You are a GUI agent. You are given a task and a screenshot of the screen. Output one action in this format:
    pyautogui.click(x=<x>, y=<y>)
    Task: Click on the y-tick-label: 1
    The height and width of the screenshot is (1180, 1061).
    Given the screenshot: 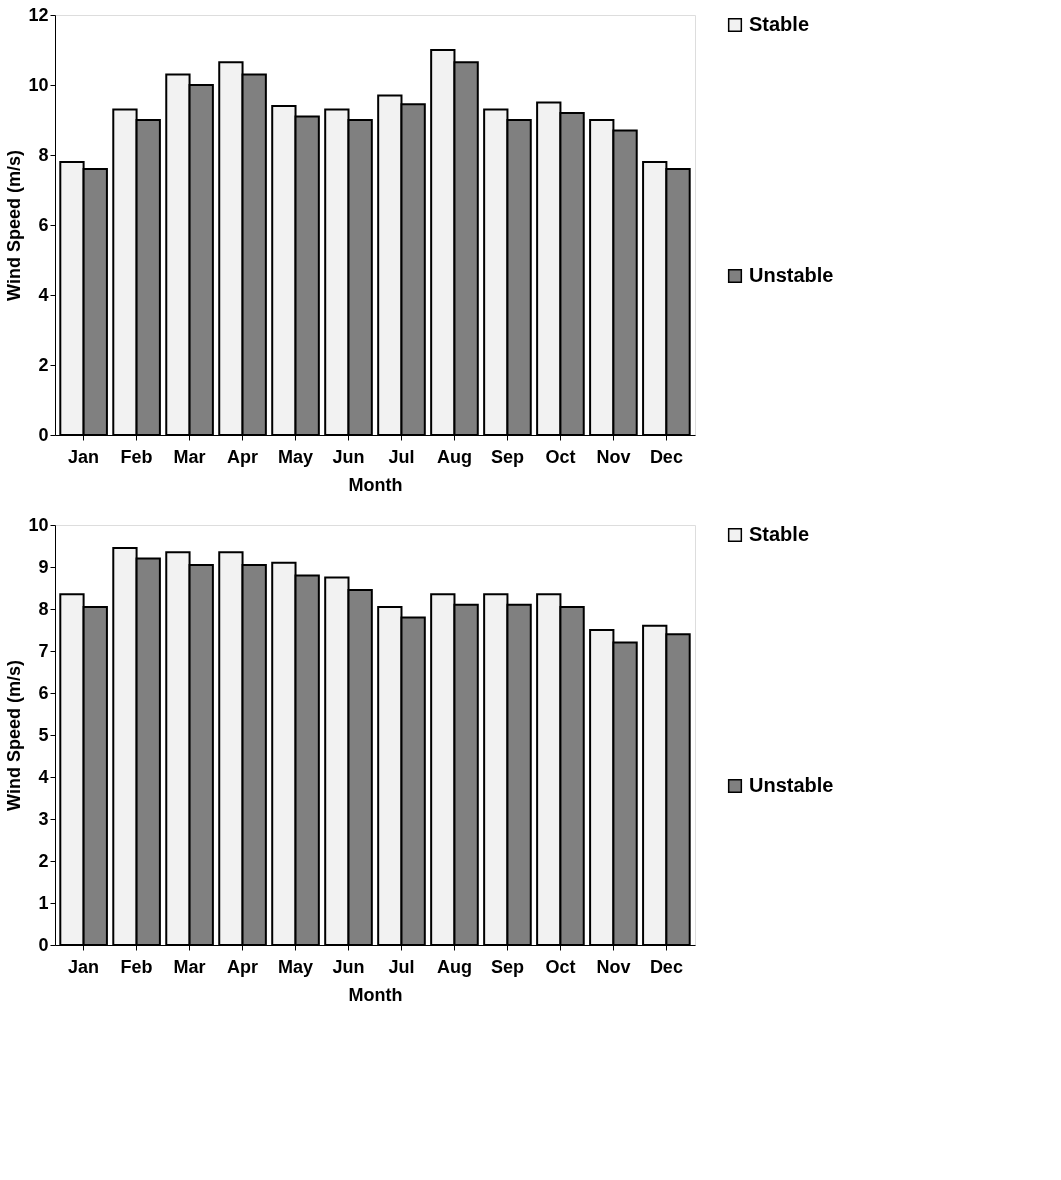 What is the action you would take?
    pyautogui.click(x=43, y=902)
    